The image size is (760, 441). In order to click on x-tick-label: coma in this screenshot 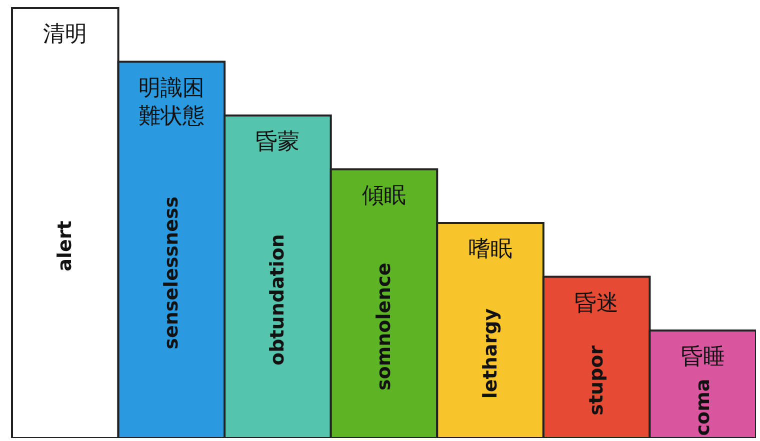, I will do `click(703, 407)`.